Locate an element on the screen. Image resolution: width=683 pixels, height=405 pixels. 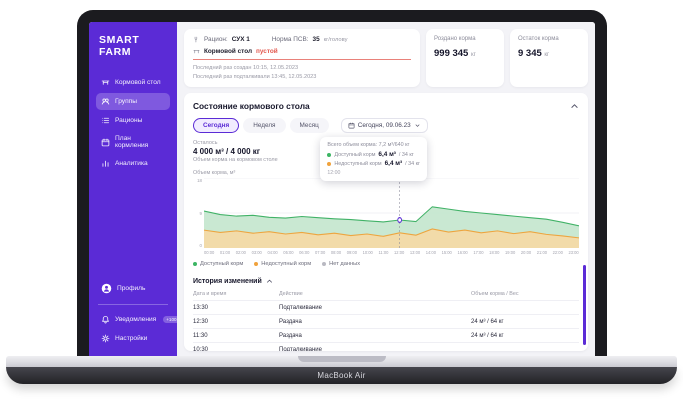
collapse-chevron-up-icon is located at coordinates (574, 106).